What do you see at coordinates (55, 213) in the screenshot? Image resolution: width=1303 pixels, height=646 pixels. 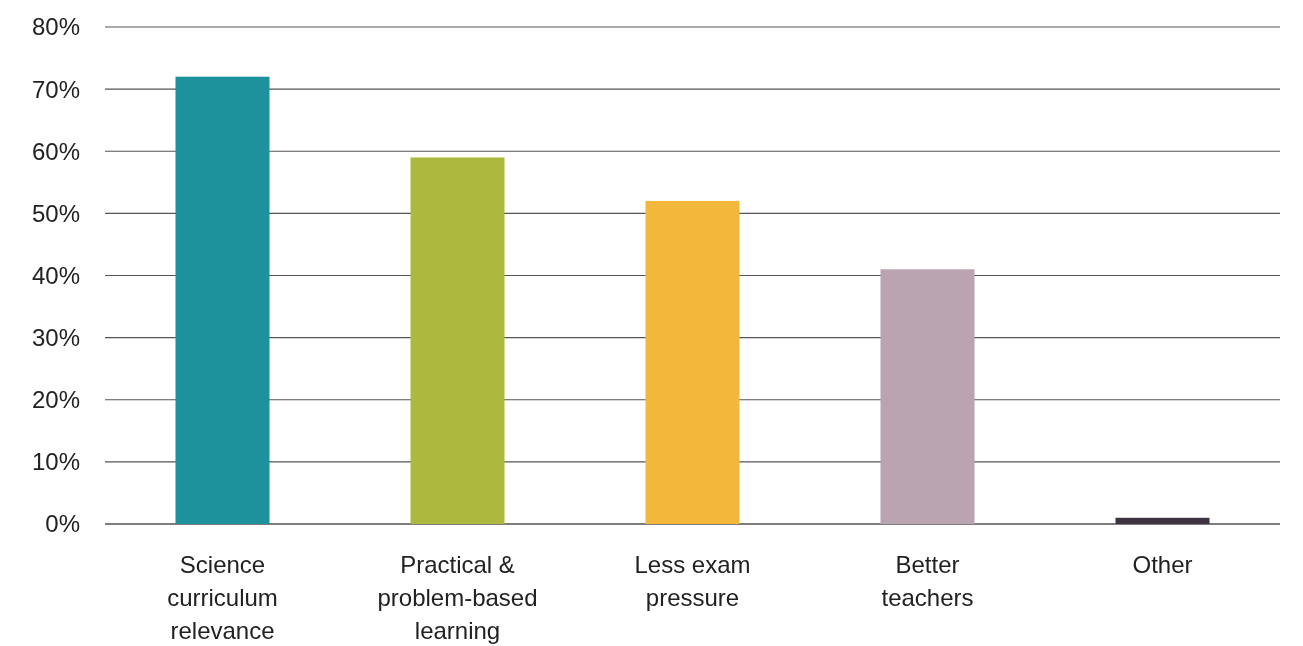 I see `y-tick-label: 50%` at bounding box center [55, 213].